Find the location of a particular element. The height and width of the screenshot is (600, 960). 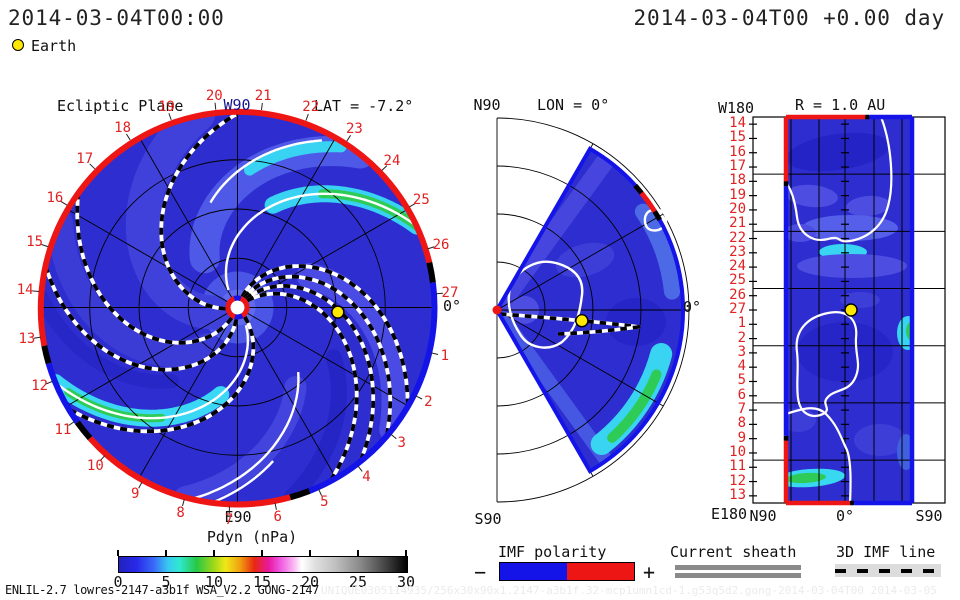

ecliptic-day-label: 10 is located at coordinates (95, 466).